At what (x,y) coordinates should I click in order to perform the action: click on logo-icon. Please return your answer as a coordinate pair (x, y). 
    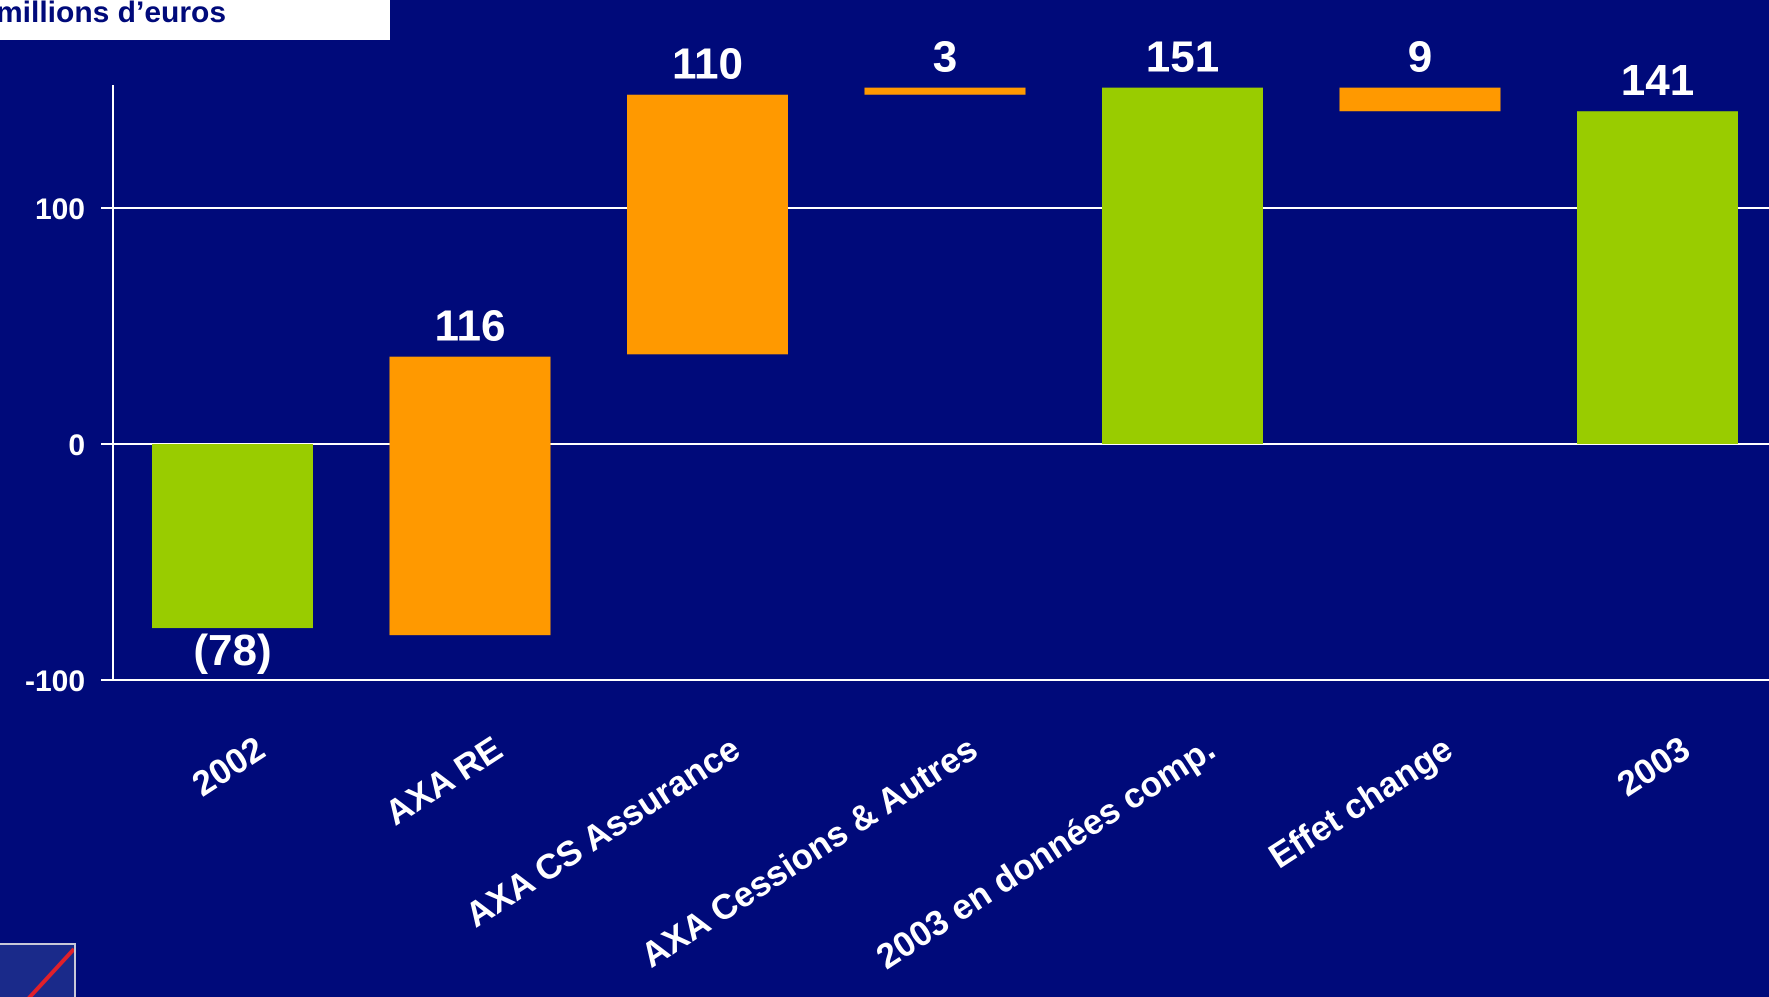
    Looking at the image, I should click on (38, 970).